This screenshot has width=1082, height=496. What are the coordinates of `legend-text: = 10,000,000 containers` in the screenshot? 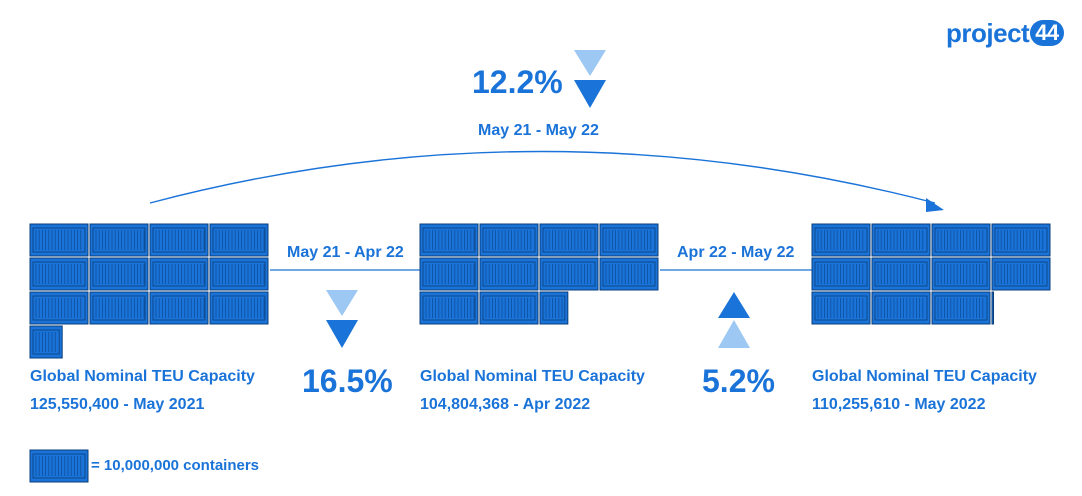 It's located at (175, 465).